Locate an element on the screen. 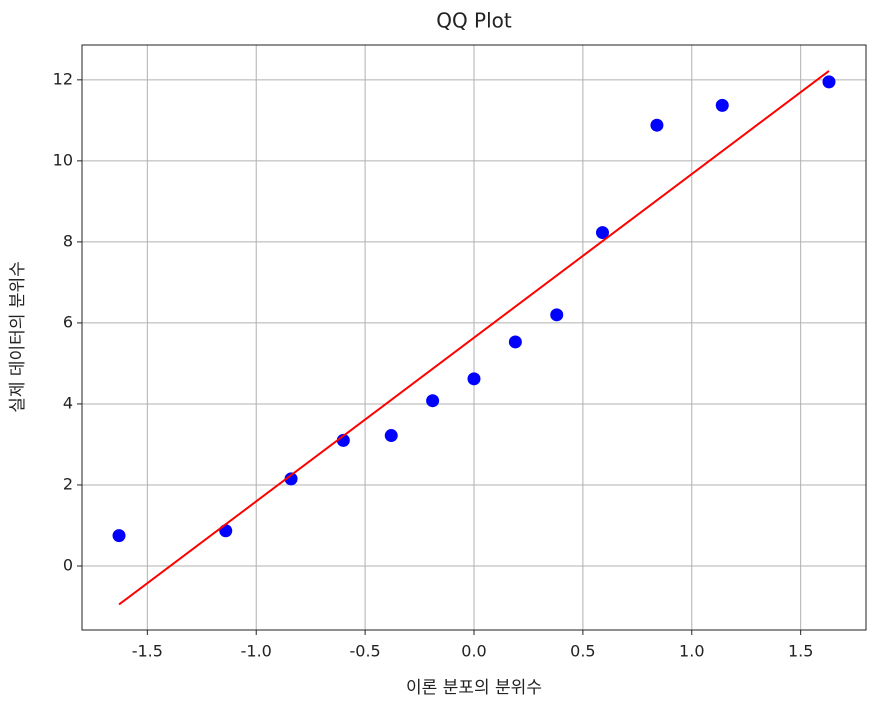 This screenshot has width=878, height=705. y-tick-label: 10 is located at coordinates (63, 159).